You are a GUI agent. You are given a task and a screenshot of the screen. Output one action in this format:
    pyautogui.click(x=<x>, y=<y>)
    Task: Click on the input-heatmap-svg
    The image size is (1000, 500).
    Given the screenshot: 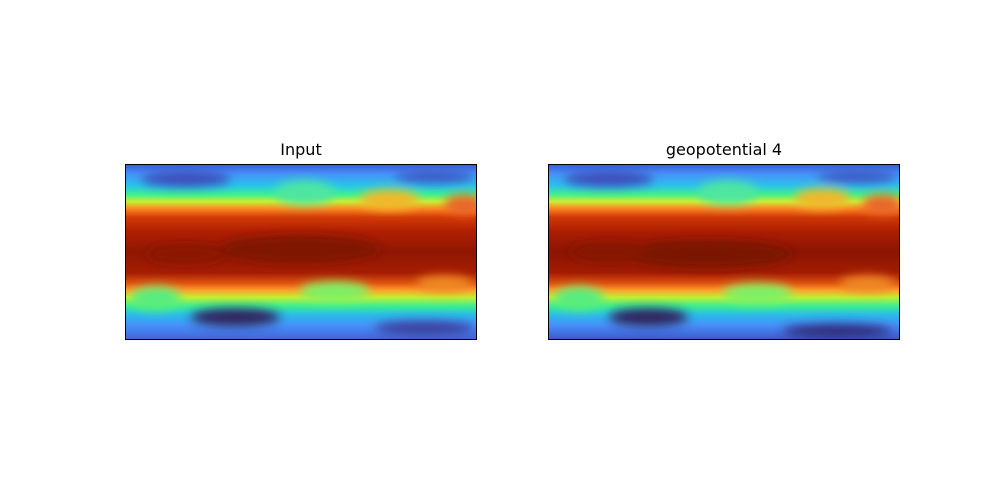 What is the action you would take?
    pyautogui.click(x=301, y=252)
    